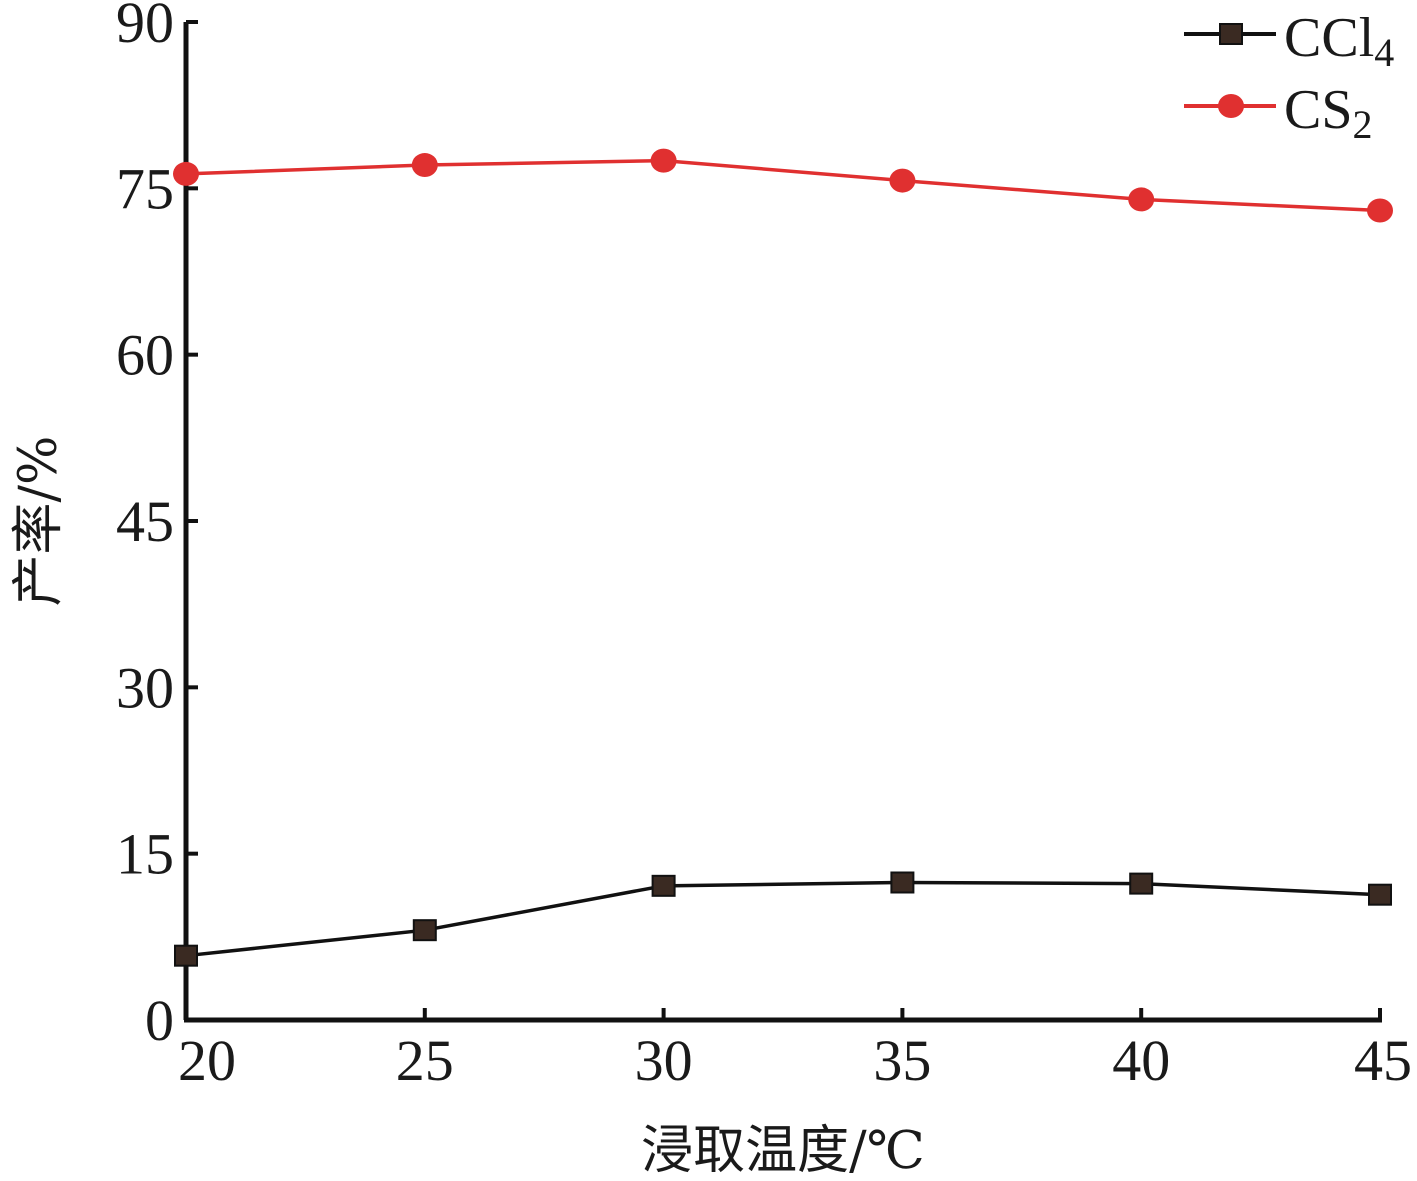  I want to click on legend-item: CCl4, so click(1289, 41).